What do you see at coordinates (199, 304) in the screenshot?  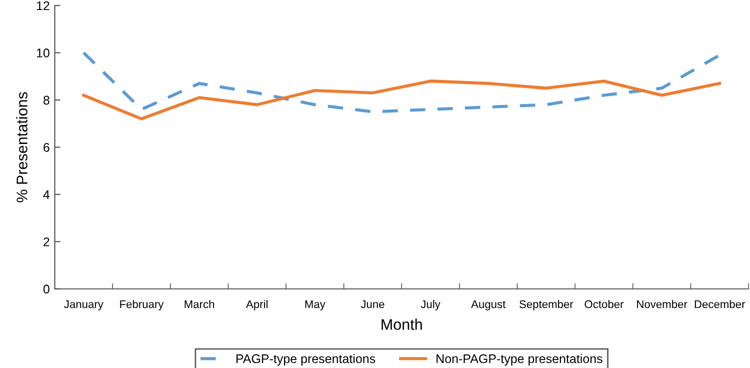 I see `x-tick-label: March` at bounding box center [199, 304].